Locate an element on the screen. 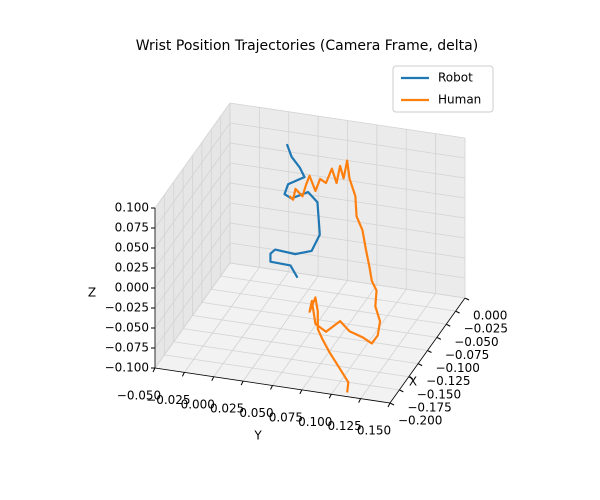 This screenshot has width=600, height=500. y-axis-label: Y is located at coordinates (257, 436).